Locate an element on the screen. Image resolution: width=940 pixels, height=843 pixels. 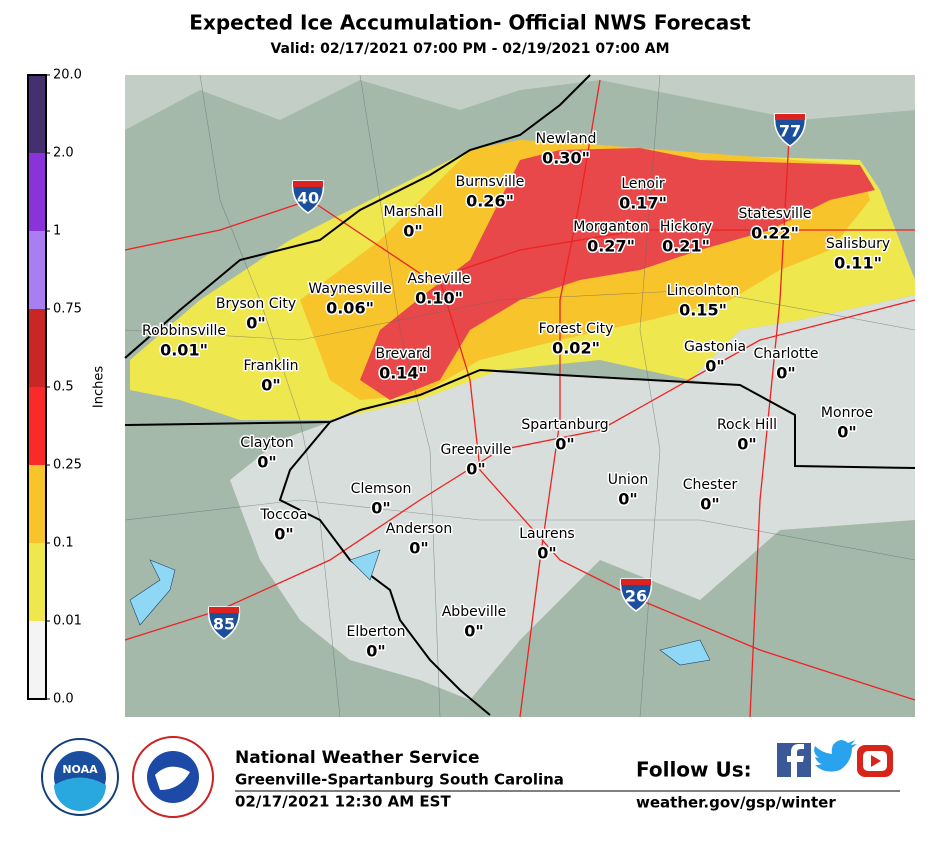
terrain is located at coordinates (520, 102).